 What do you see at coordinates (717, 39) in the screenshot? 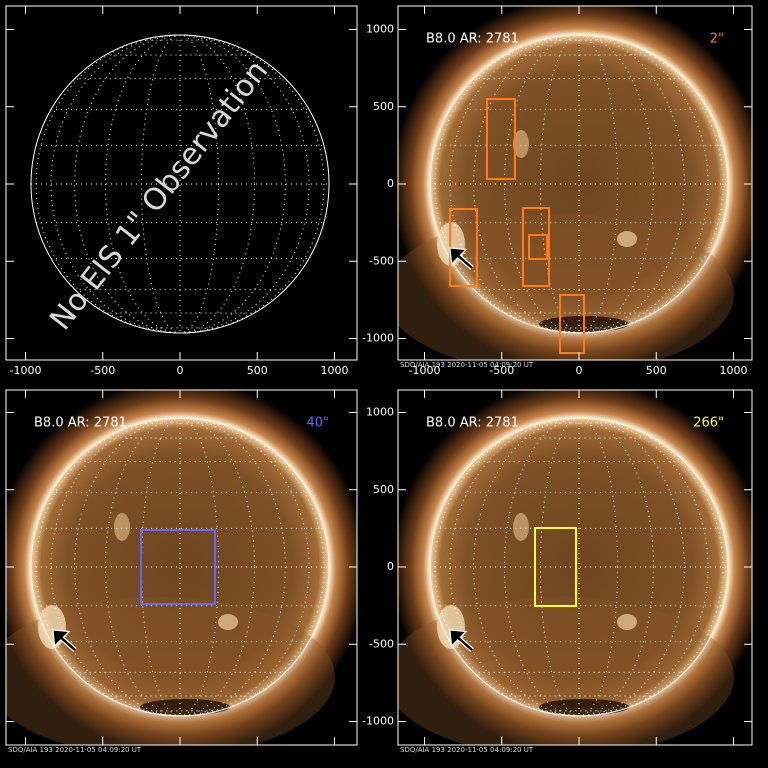
I see `fov-label: 2"` at bounding box center [717, 39].